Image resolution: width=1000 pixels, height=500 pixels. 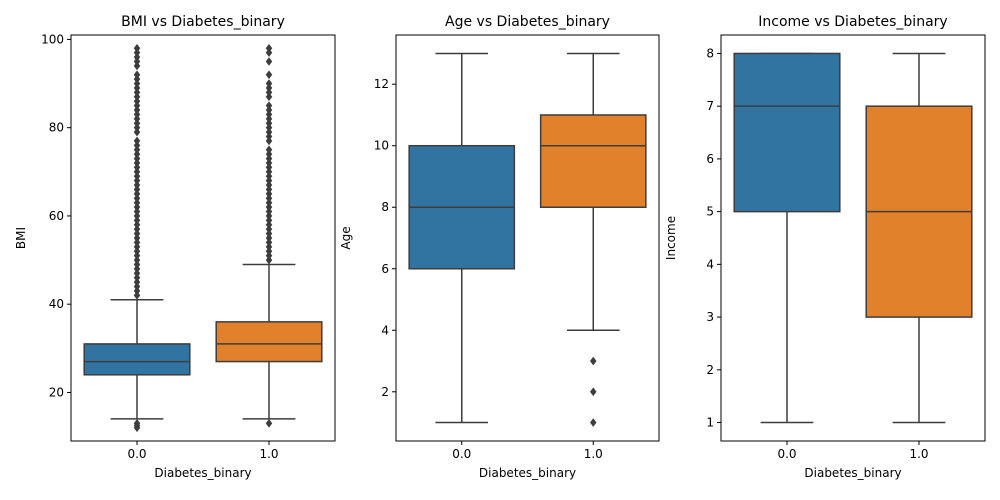 What do you see at coordinates (710, 423) in the screenshot?
I see `y-tick-label: 1` at bounding box center [710, 423].